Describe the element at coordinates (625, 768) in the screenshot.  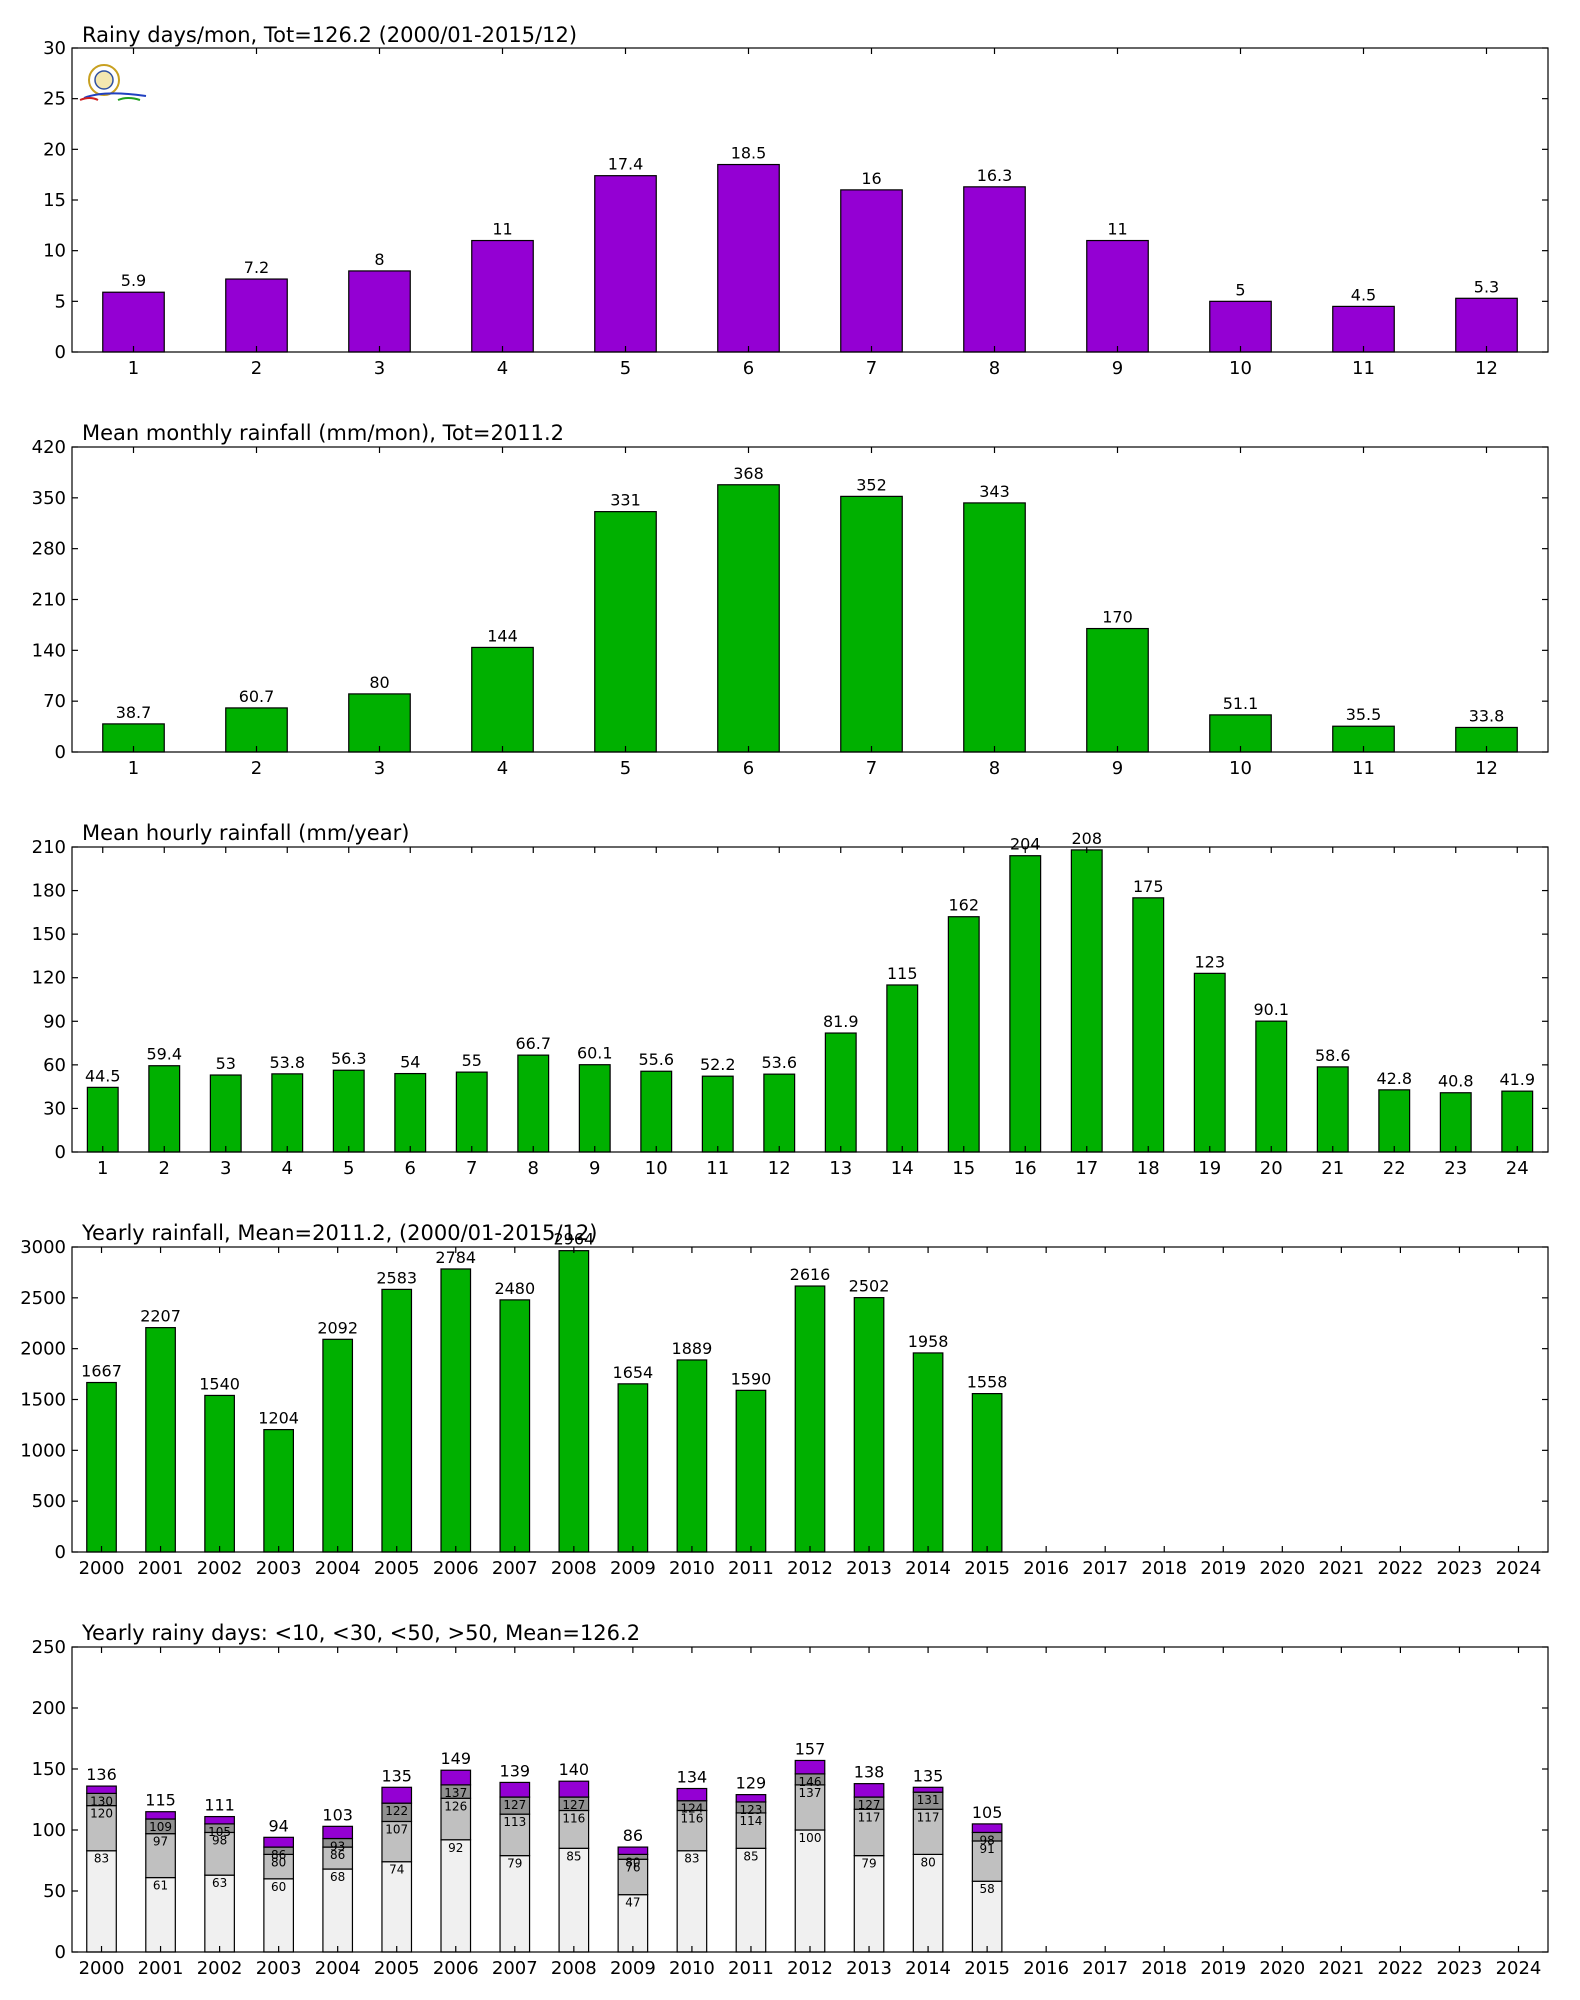
I see `x-tick-label: 5` at that location.